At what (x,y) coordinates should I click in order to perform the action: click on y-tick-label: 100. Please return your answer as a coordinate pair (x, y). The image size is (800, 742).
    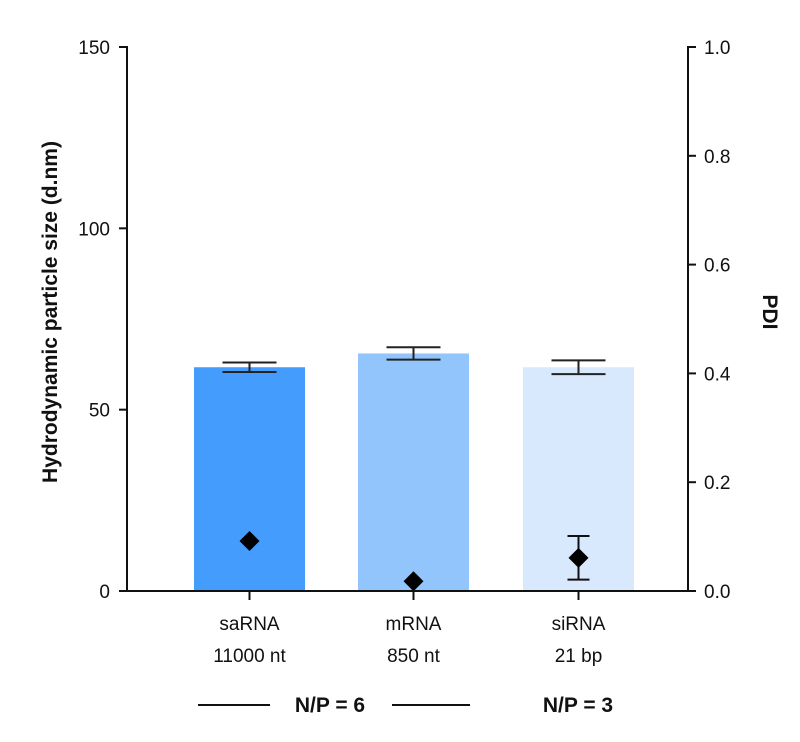
    Looking at the image, I should click on (94, 229).